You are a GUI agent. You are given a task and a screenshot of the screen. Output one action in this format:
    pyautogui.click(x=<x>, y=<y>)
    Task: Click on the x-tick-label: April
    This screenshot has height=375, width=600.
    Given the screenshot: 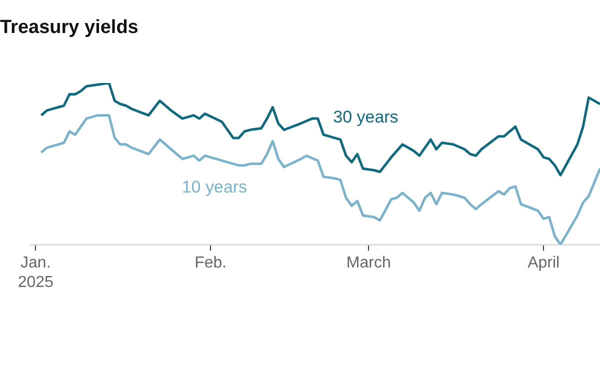 What is the action you would take?
    pyautogui.click(x=544, y=263)
    